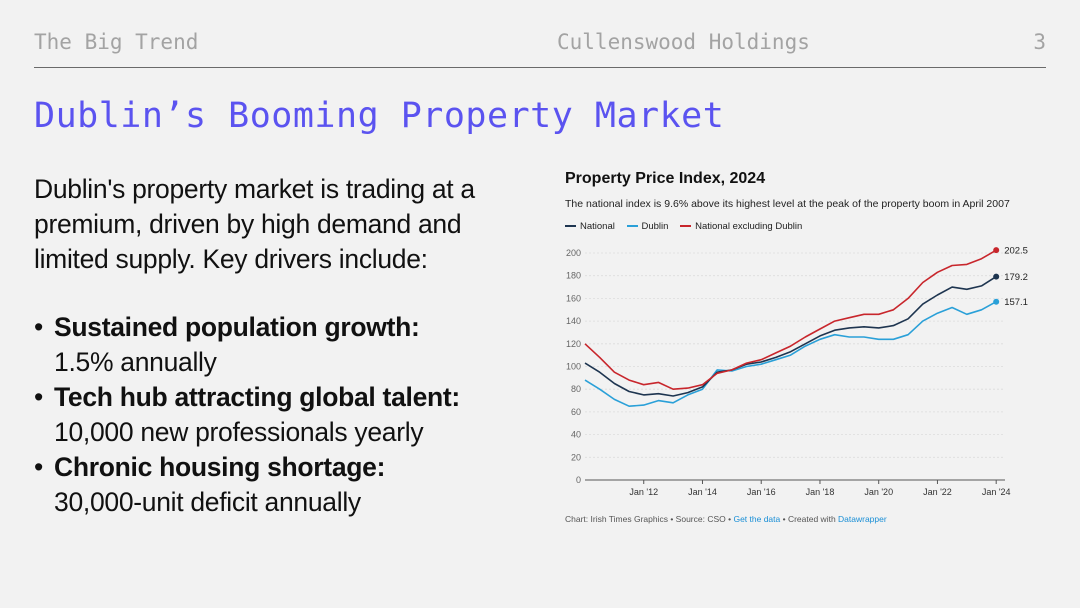  What do you see at coordinates (576, 412) in the screenshot?
I see `y-tick-label: 60` at bounding box center [576, 412].